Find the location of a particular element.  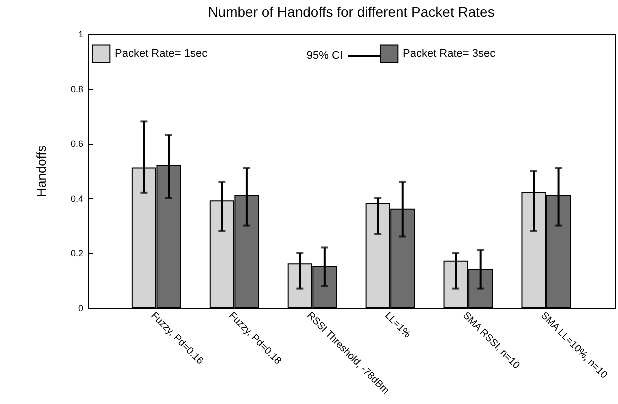

y-tick-label: 0.4 is located at coordinates (77, 199).